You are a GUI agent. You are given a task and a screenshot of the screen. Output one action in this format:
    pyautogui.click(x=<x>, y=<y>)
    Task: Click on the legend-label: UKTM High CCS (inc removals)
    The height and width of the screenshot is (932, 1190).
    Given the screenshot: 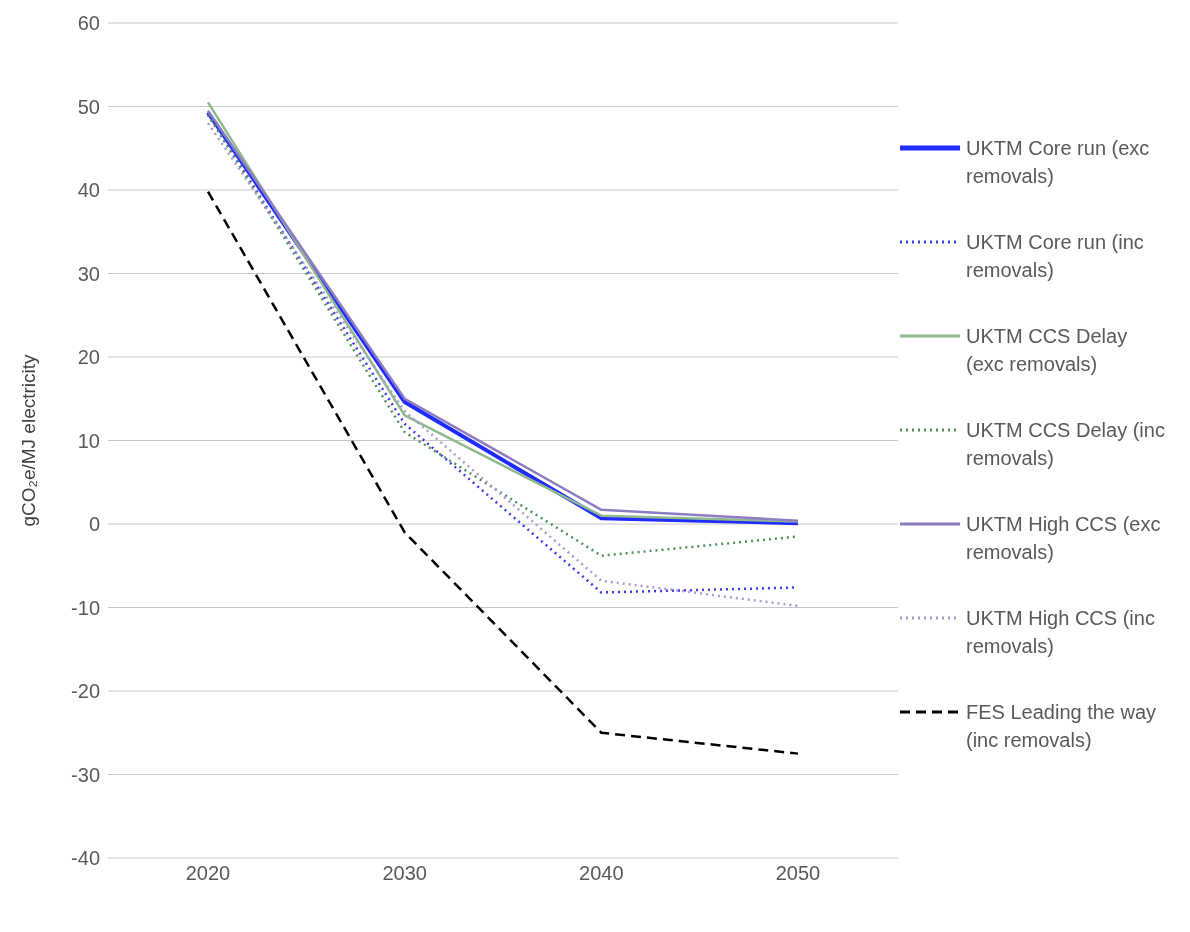 What is the action you would take?
    pyautogui.click(x=1061, y=632)
    